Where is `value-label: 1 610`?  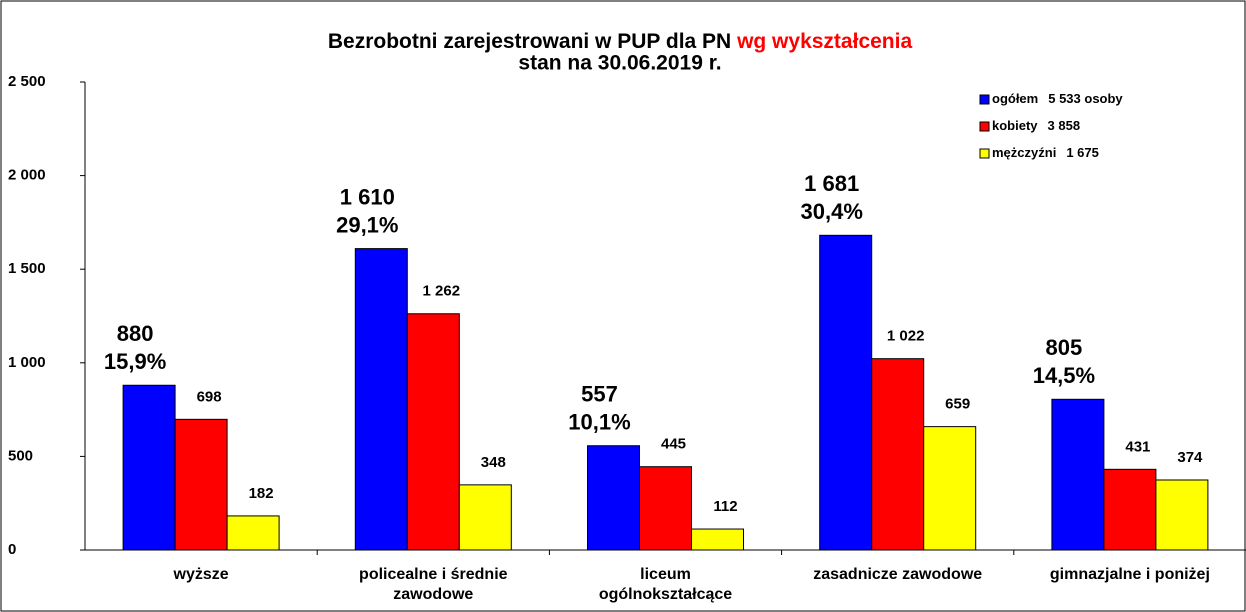 value-label: 1 610 is located at coordinates (367, 196).